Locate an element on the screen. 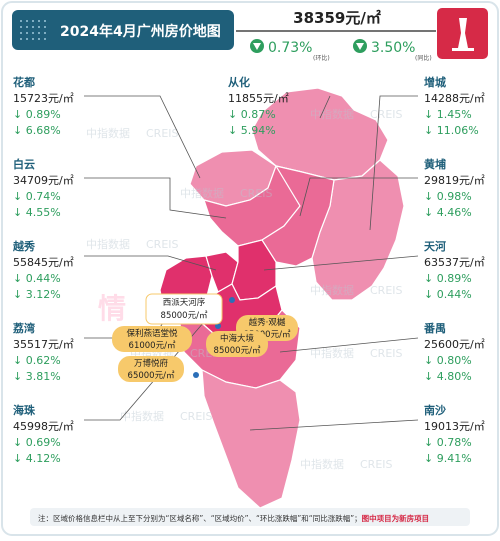 This screenshot has width=500, height=541. mom-label: (环比) is located at coordinates (321, 58).